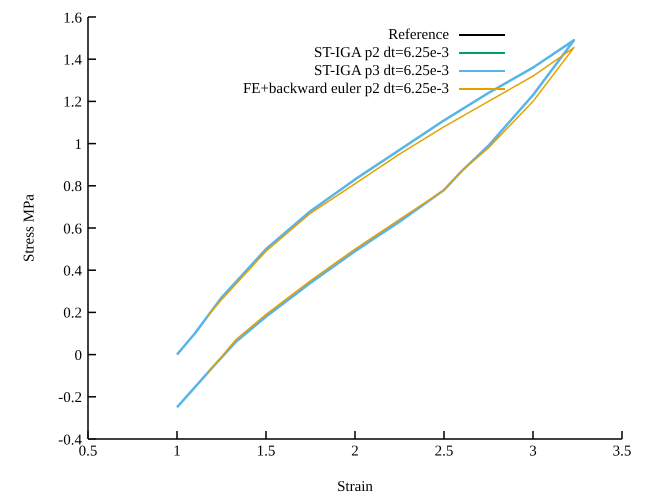 This screenshot has height=497, width=646. What do you see at coordinates (381, 71) in the screenshot?
I see `legend-label: ST-IGA p3 dt=6.25e-3` at bounding box center [381, 71].